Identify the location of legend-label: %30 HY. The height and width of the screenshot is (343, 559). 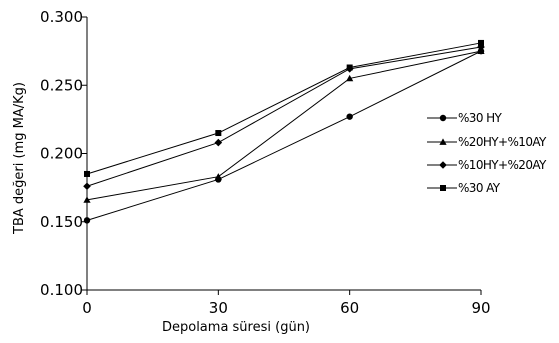
(480, 118).